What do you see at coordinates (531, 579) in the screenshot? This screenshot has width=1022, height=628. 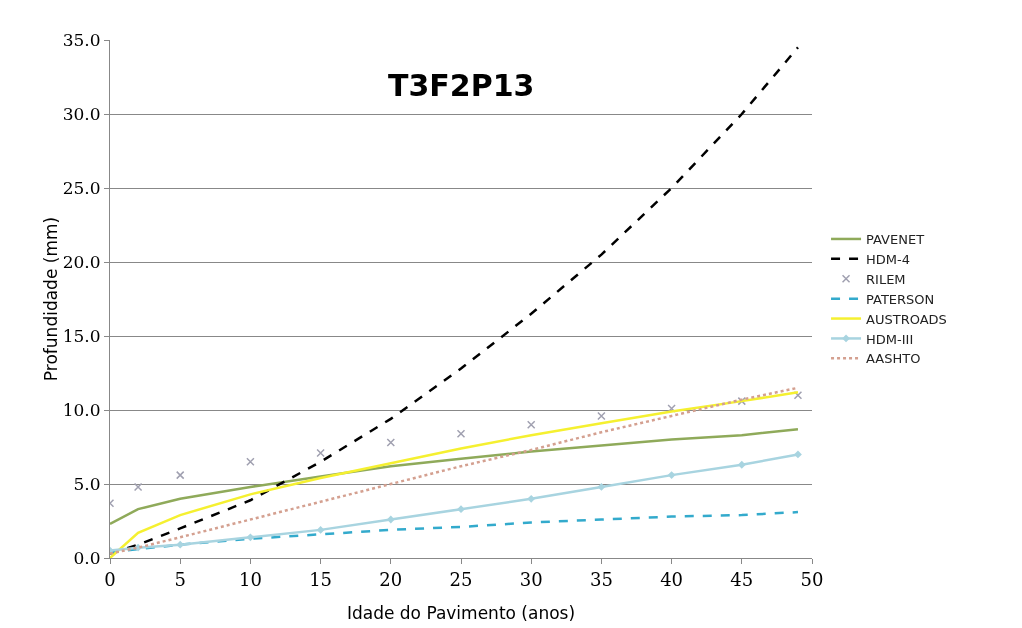 I see `x-tick-label: 30` at bounding box center [531, 579].